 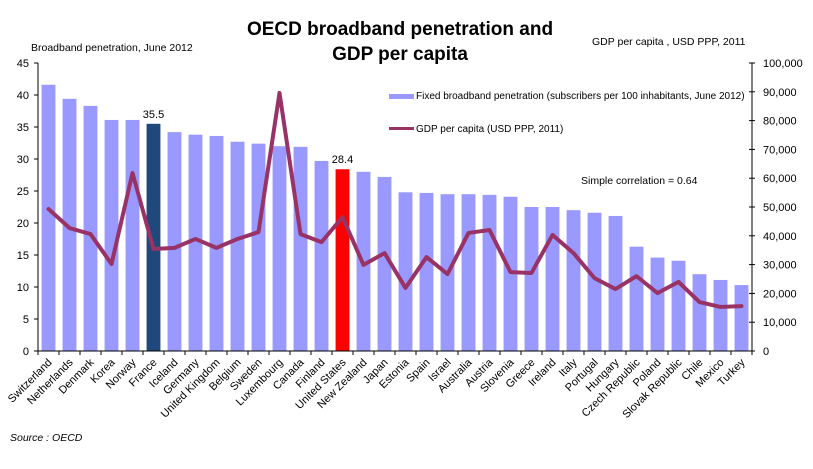 I want to click on left-tick-label: 10, so click(x=23, y=288).